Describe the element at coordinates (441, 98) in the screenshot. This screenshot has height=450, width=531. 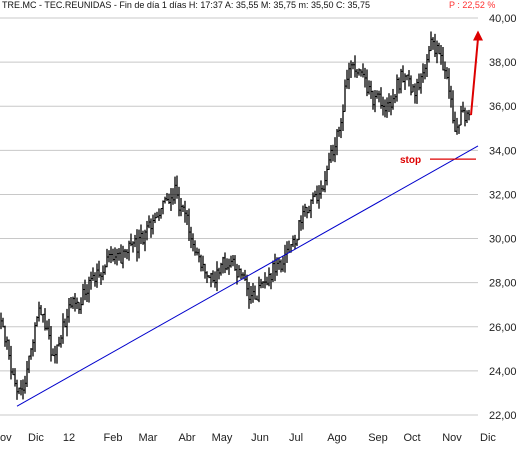
I see `annotations-layer: stop` at that location.